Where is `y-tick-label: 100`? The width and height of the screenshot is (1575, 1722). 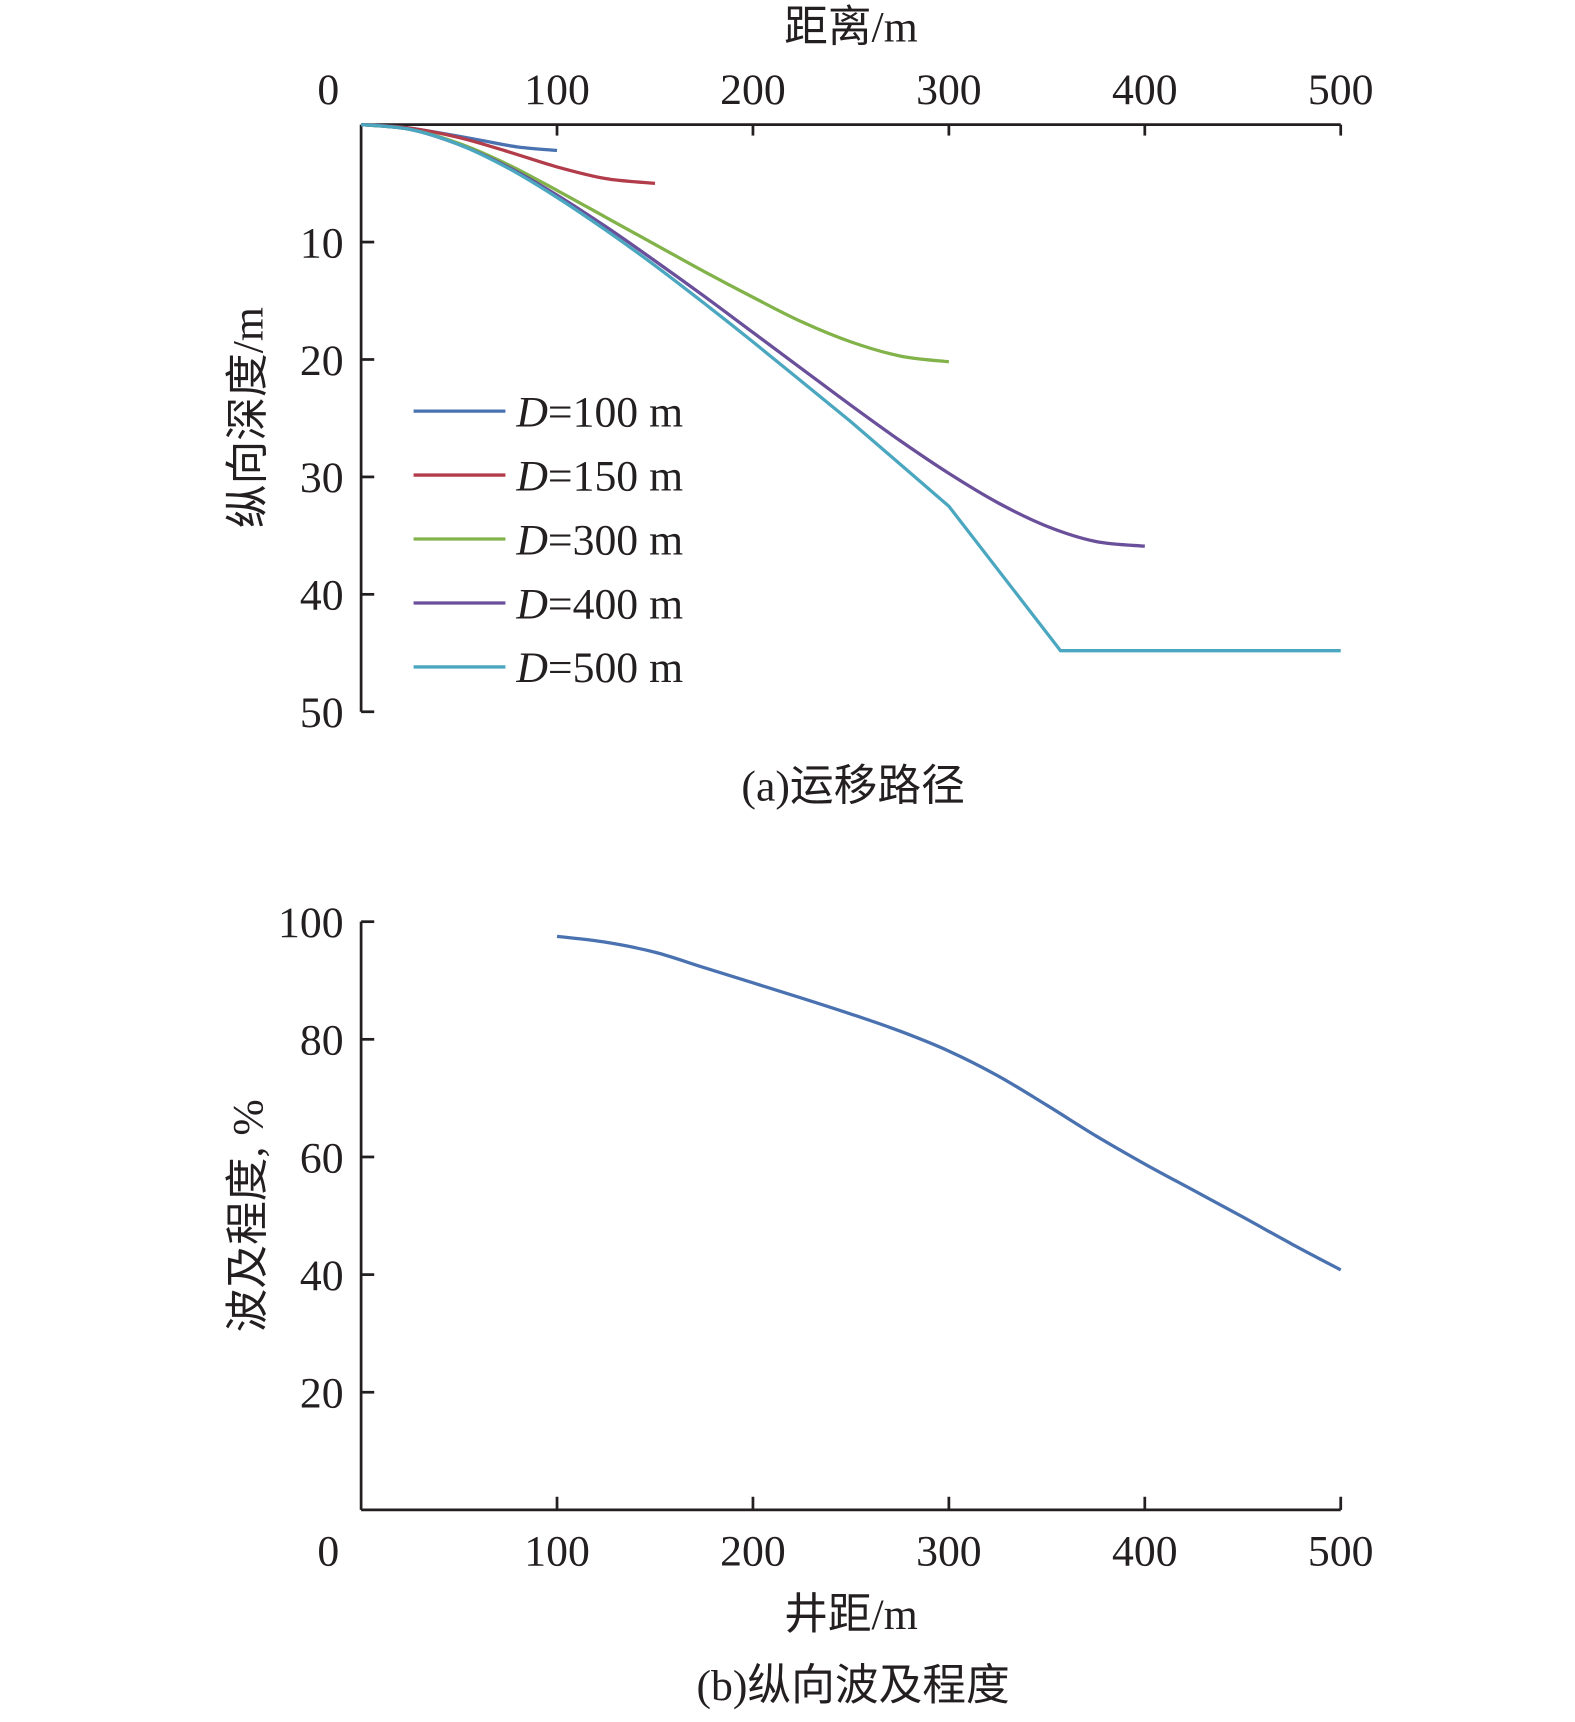 y-tick-label: 100 is located at coordinates (311, 923).